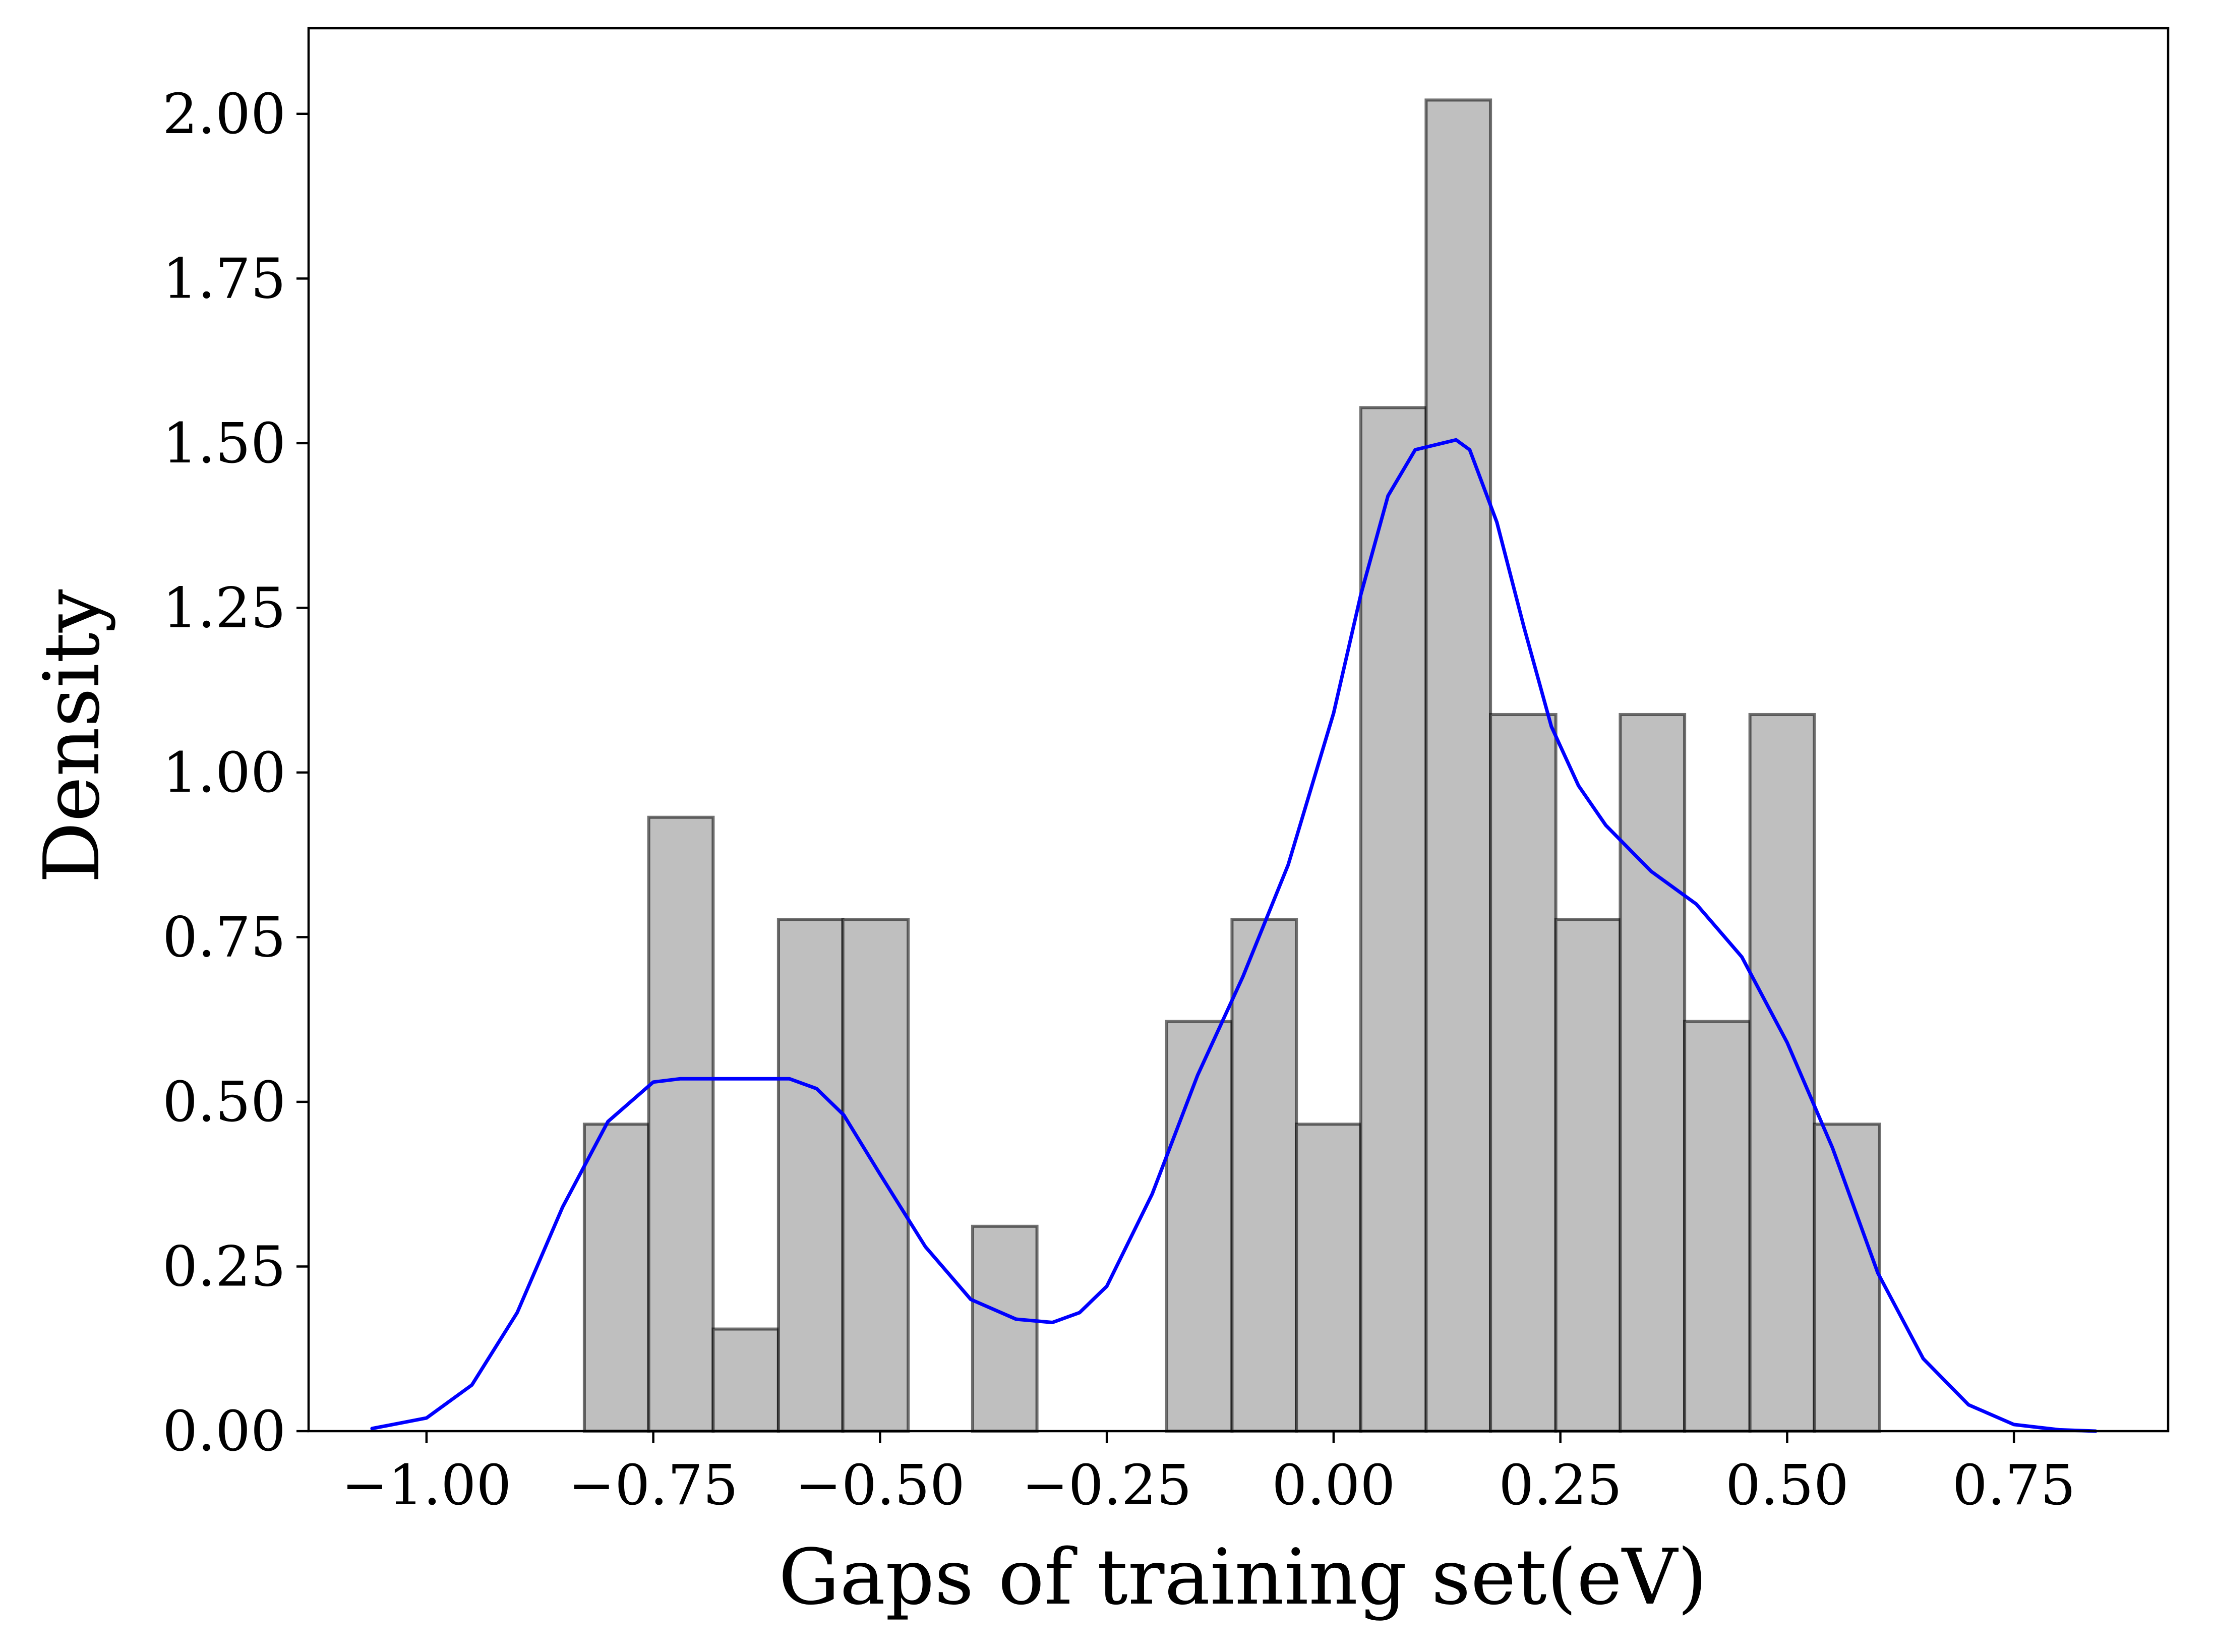 The height and width of the screenshot is (1652, 2213). I want to click on y-tick-label: 1.25, so click(224, 607).